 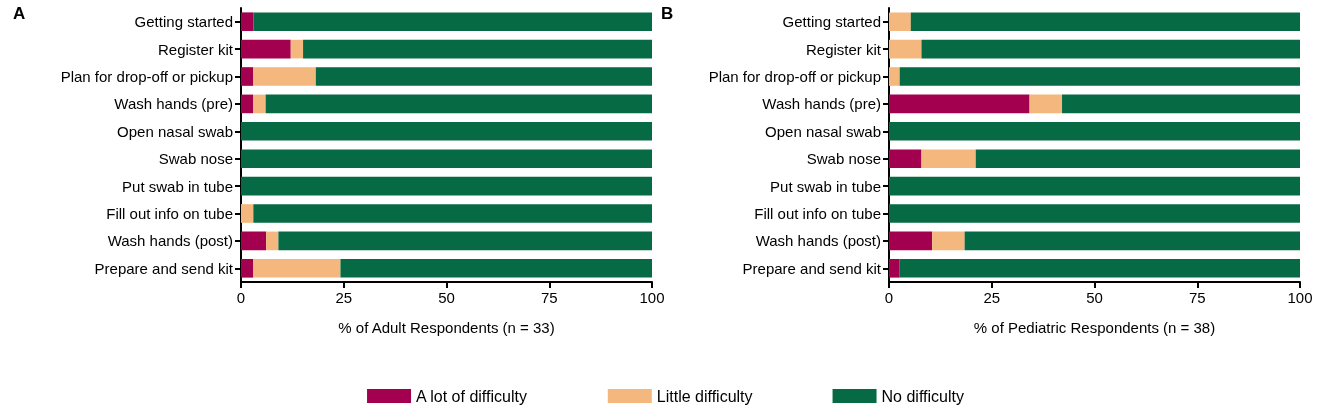 What do you see at coordinates (19, 13) in the screenshot?
I see `text: A` at bounding box center [19, 13].